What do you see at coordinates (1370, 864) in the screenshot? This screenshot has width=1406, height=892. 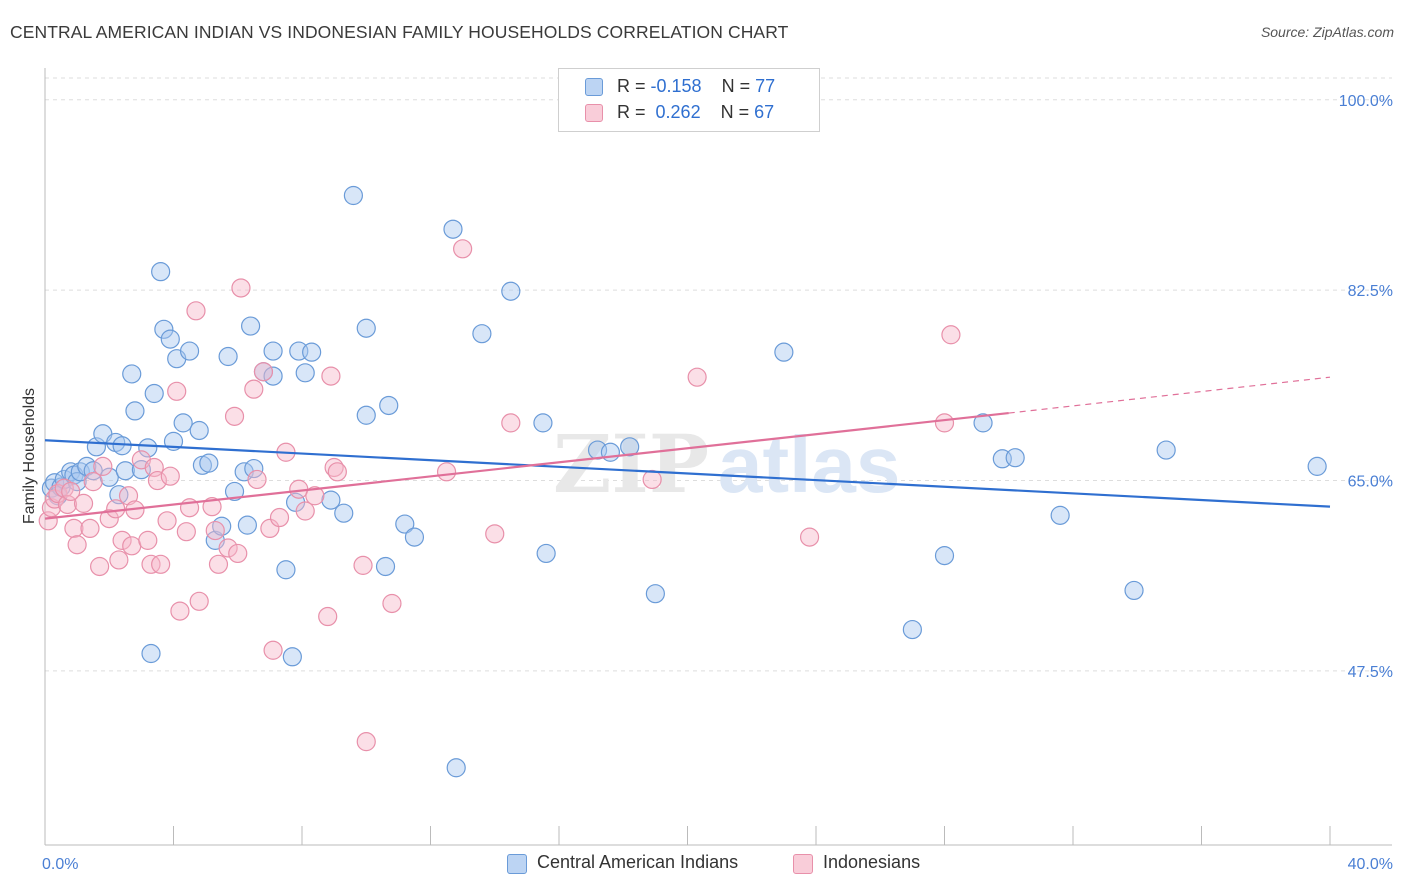 I see `x-tick-label: 40.0%` at bounding box center [1370, 864].